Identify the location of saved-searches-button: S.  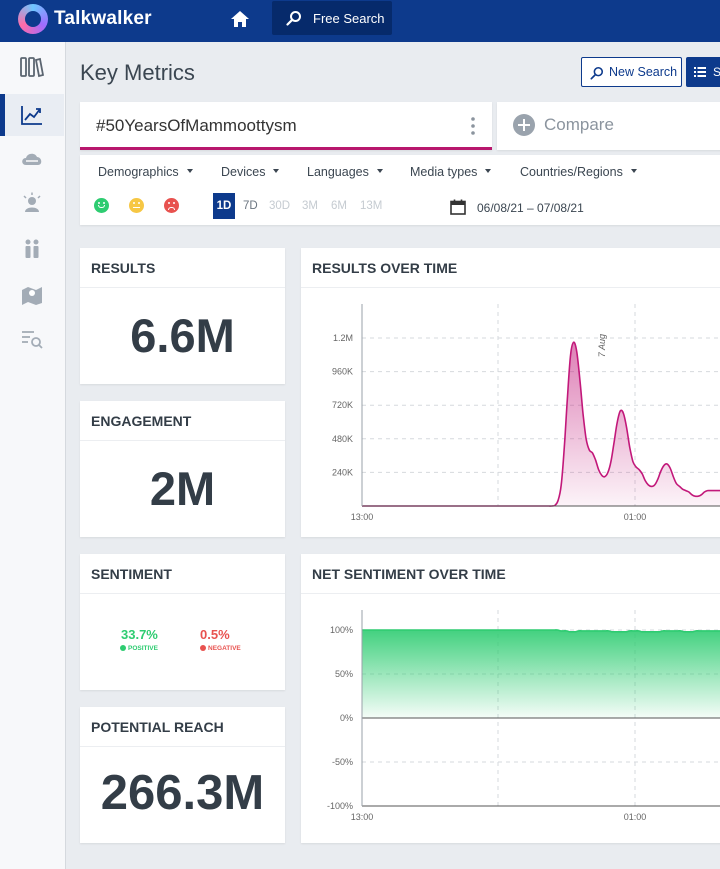
(703, 72).